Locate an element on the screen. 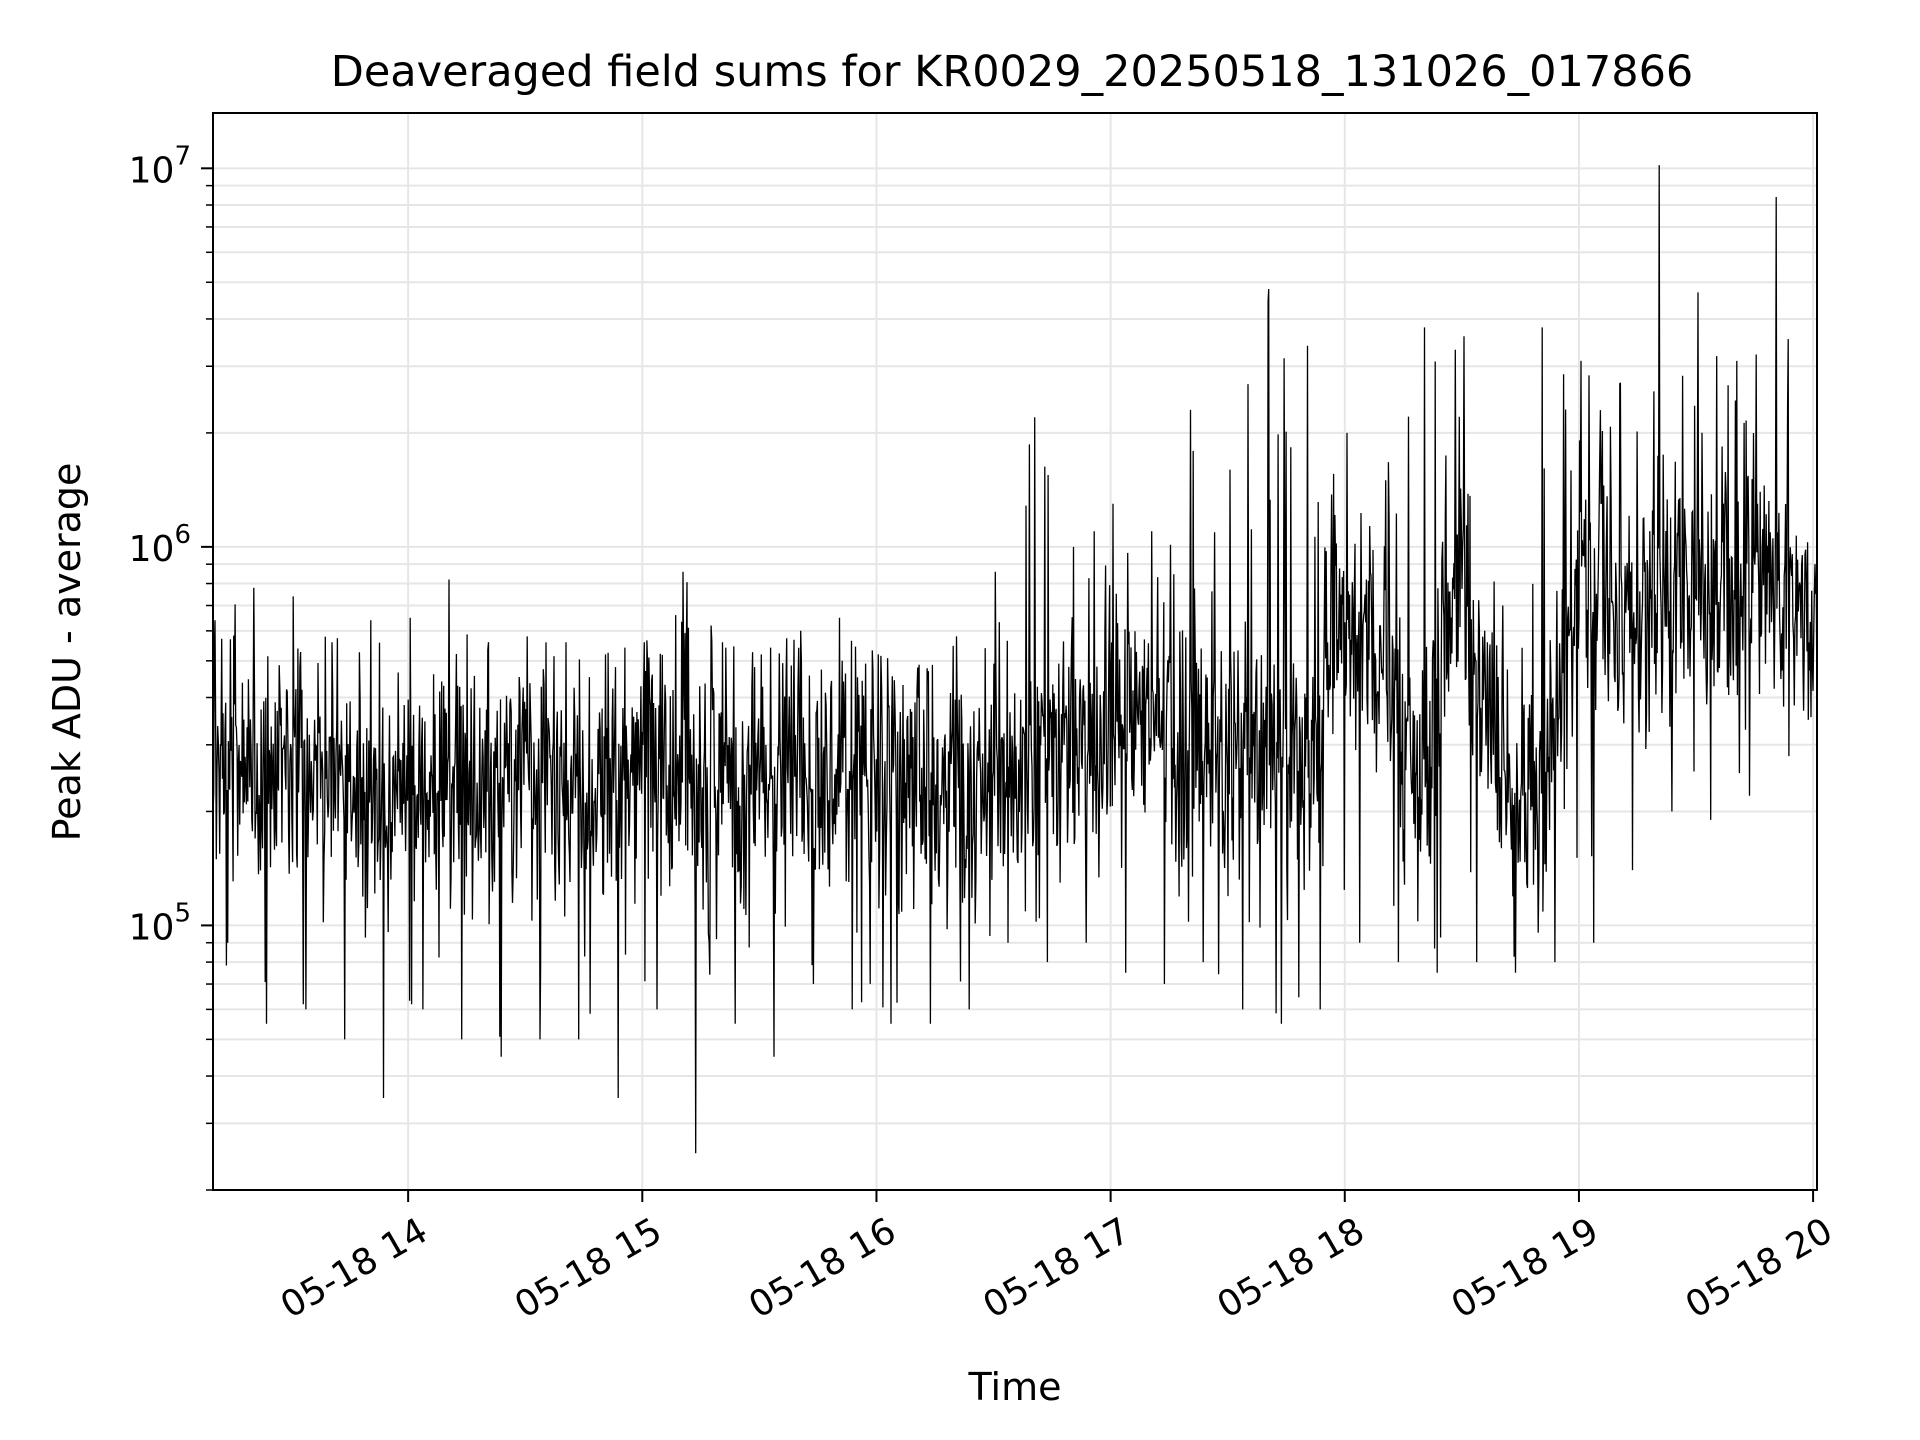  y-tick-exponent: 5 is located at coordinates (182, 913).